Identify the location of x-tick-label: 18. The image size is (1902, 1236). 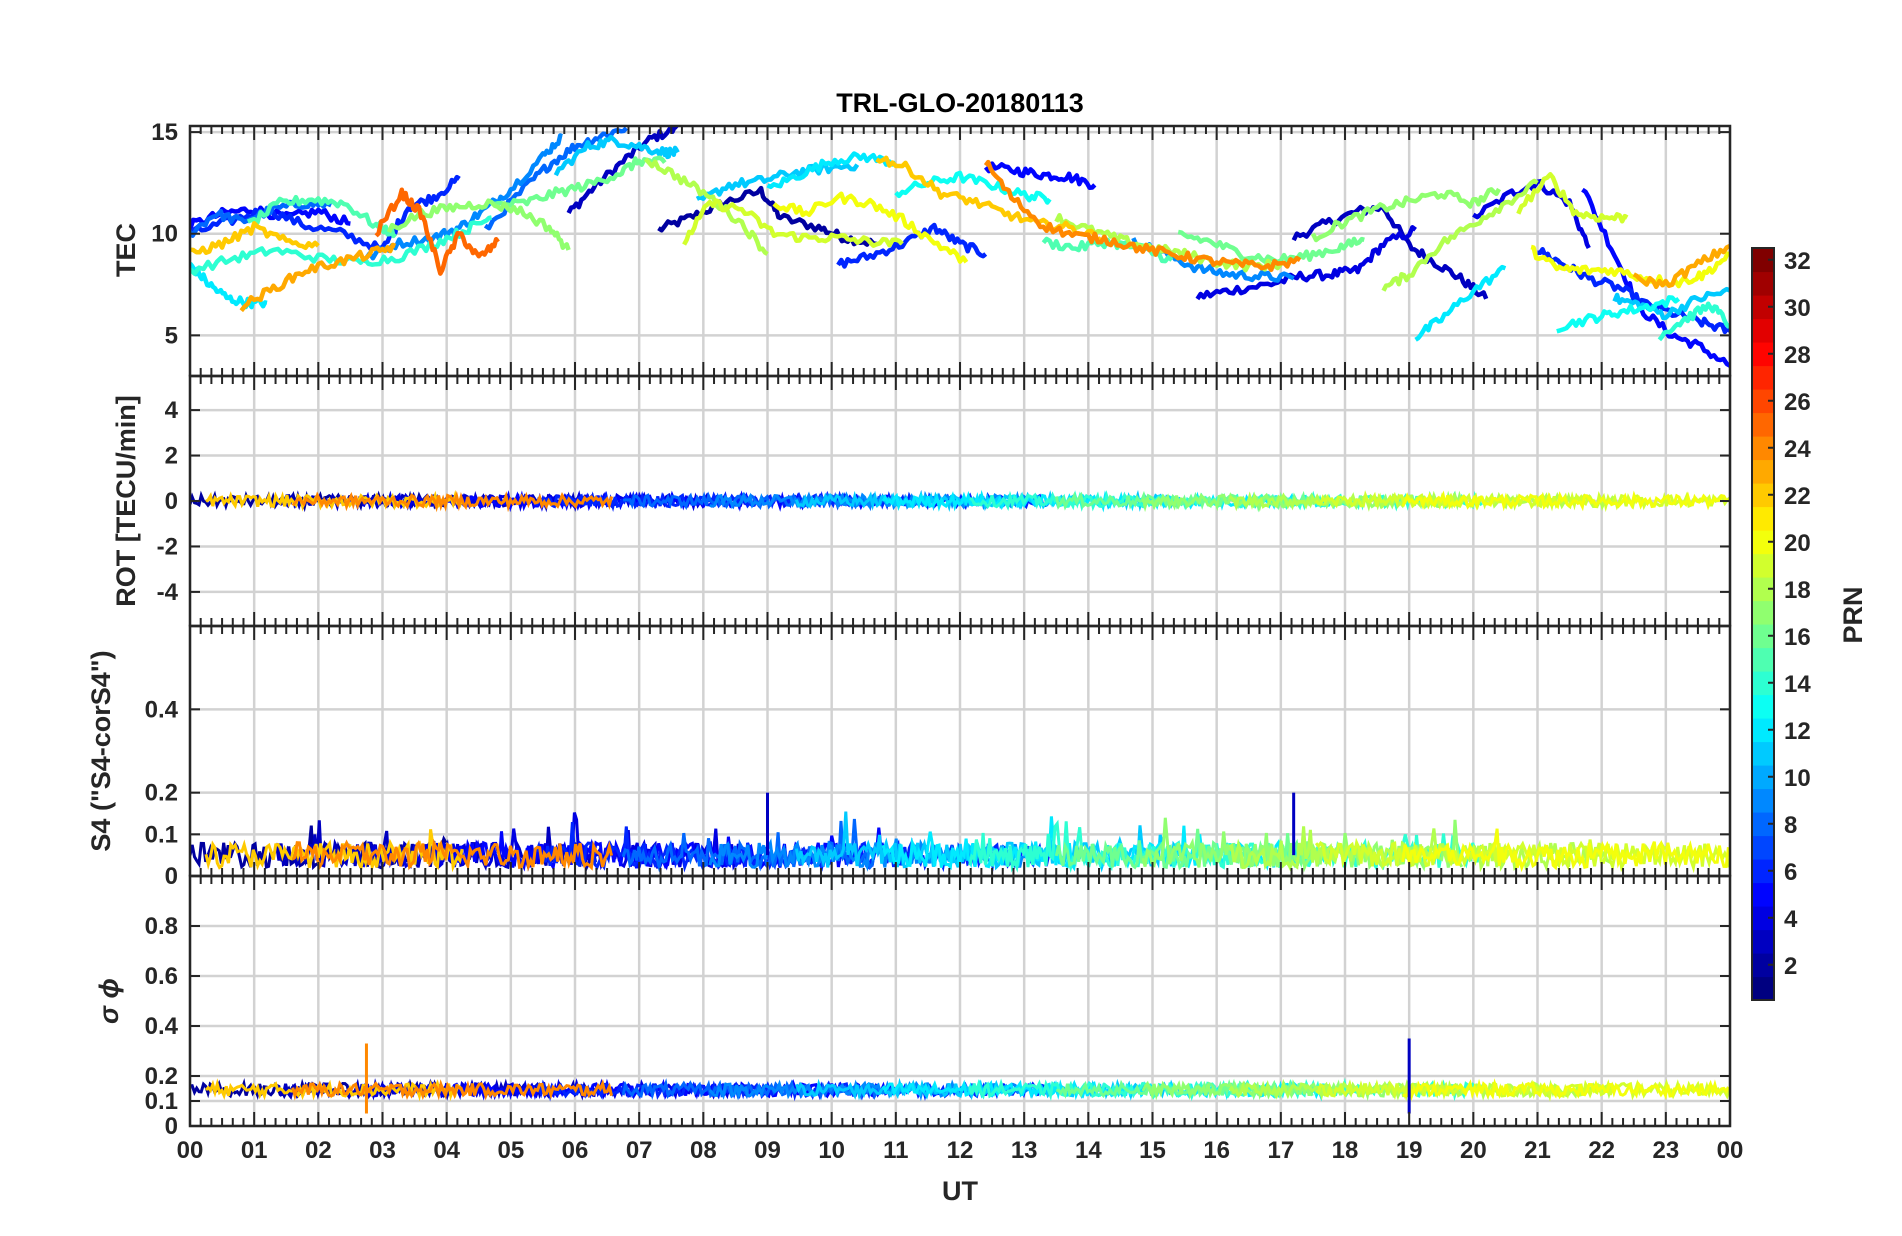
(1345, 1150).